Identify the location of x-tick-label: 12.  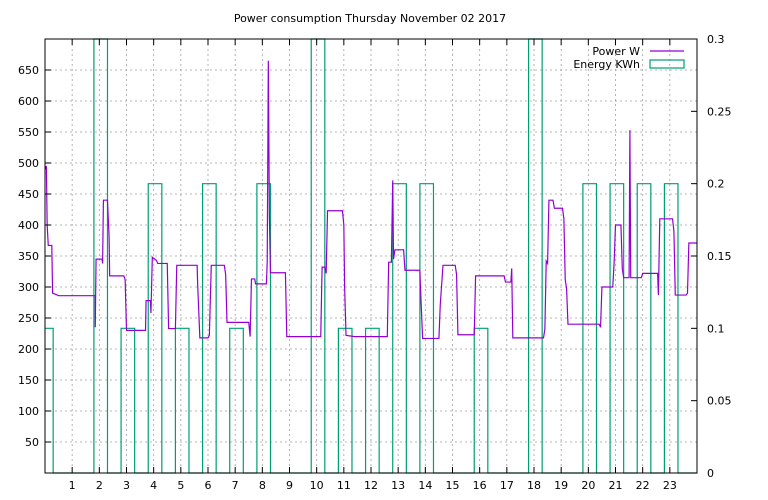
(371, 485).